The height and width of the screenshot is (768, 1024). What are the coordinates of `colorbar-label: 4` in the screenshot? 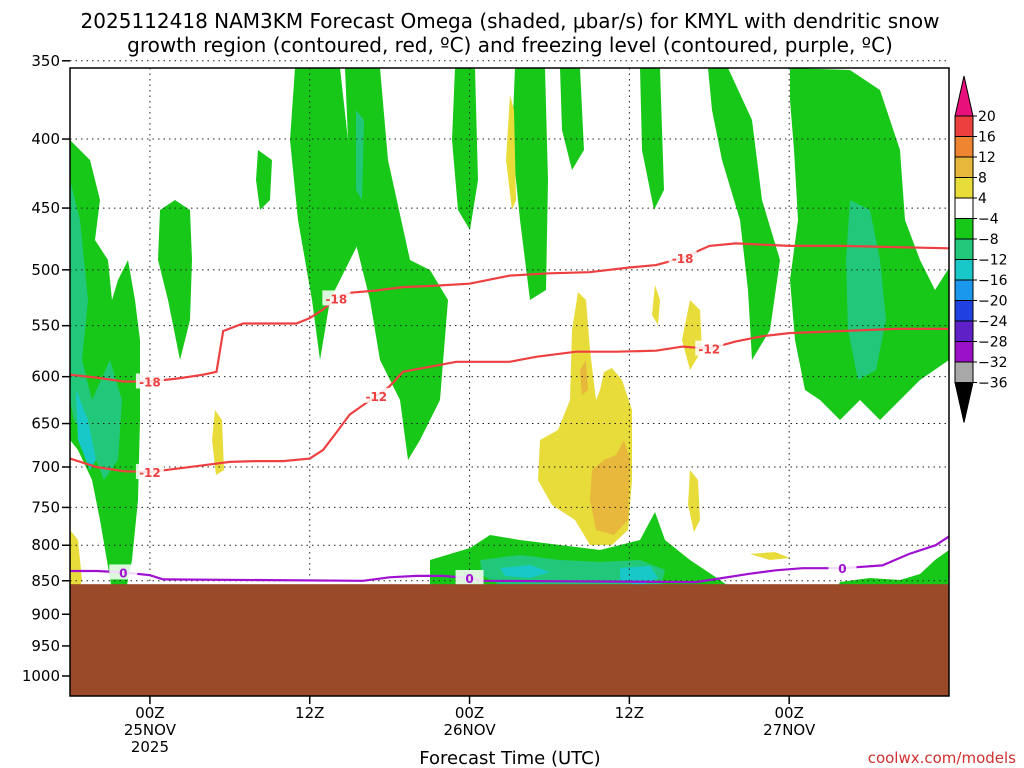 It's located at (982, 199).